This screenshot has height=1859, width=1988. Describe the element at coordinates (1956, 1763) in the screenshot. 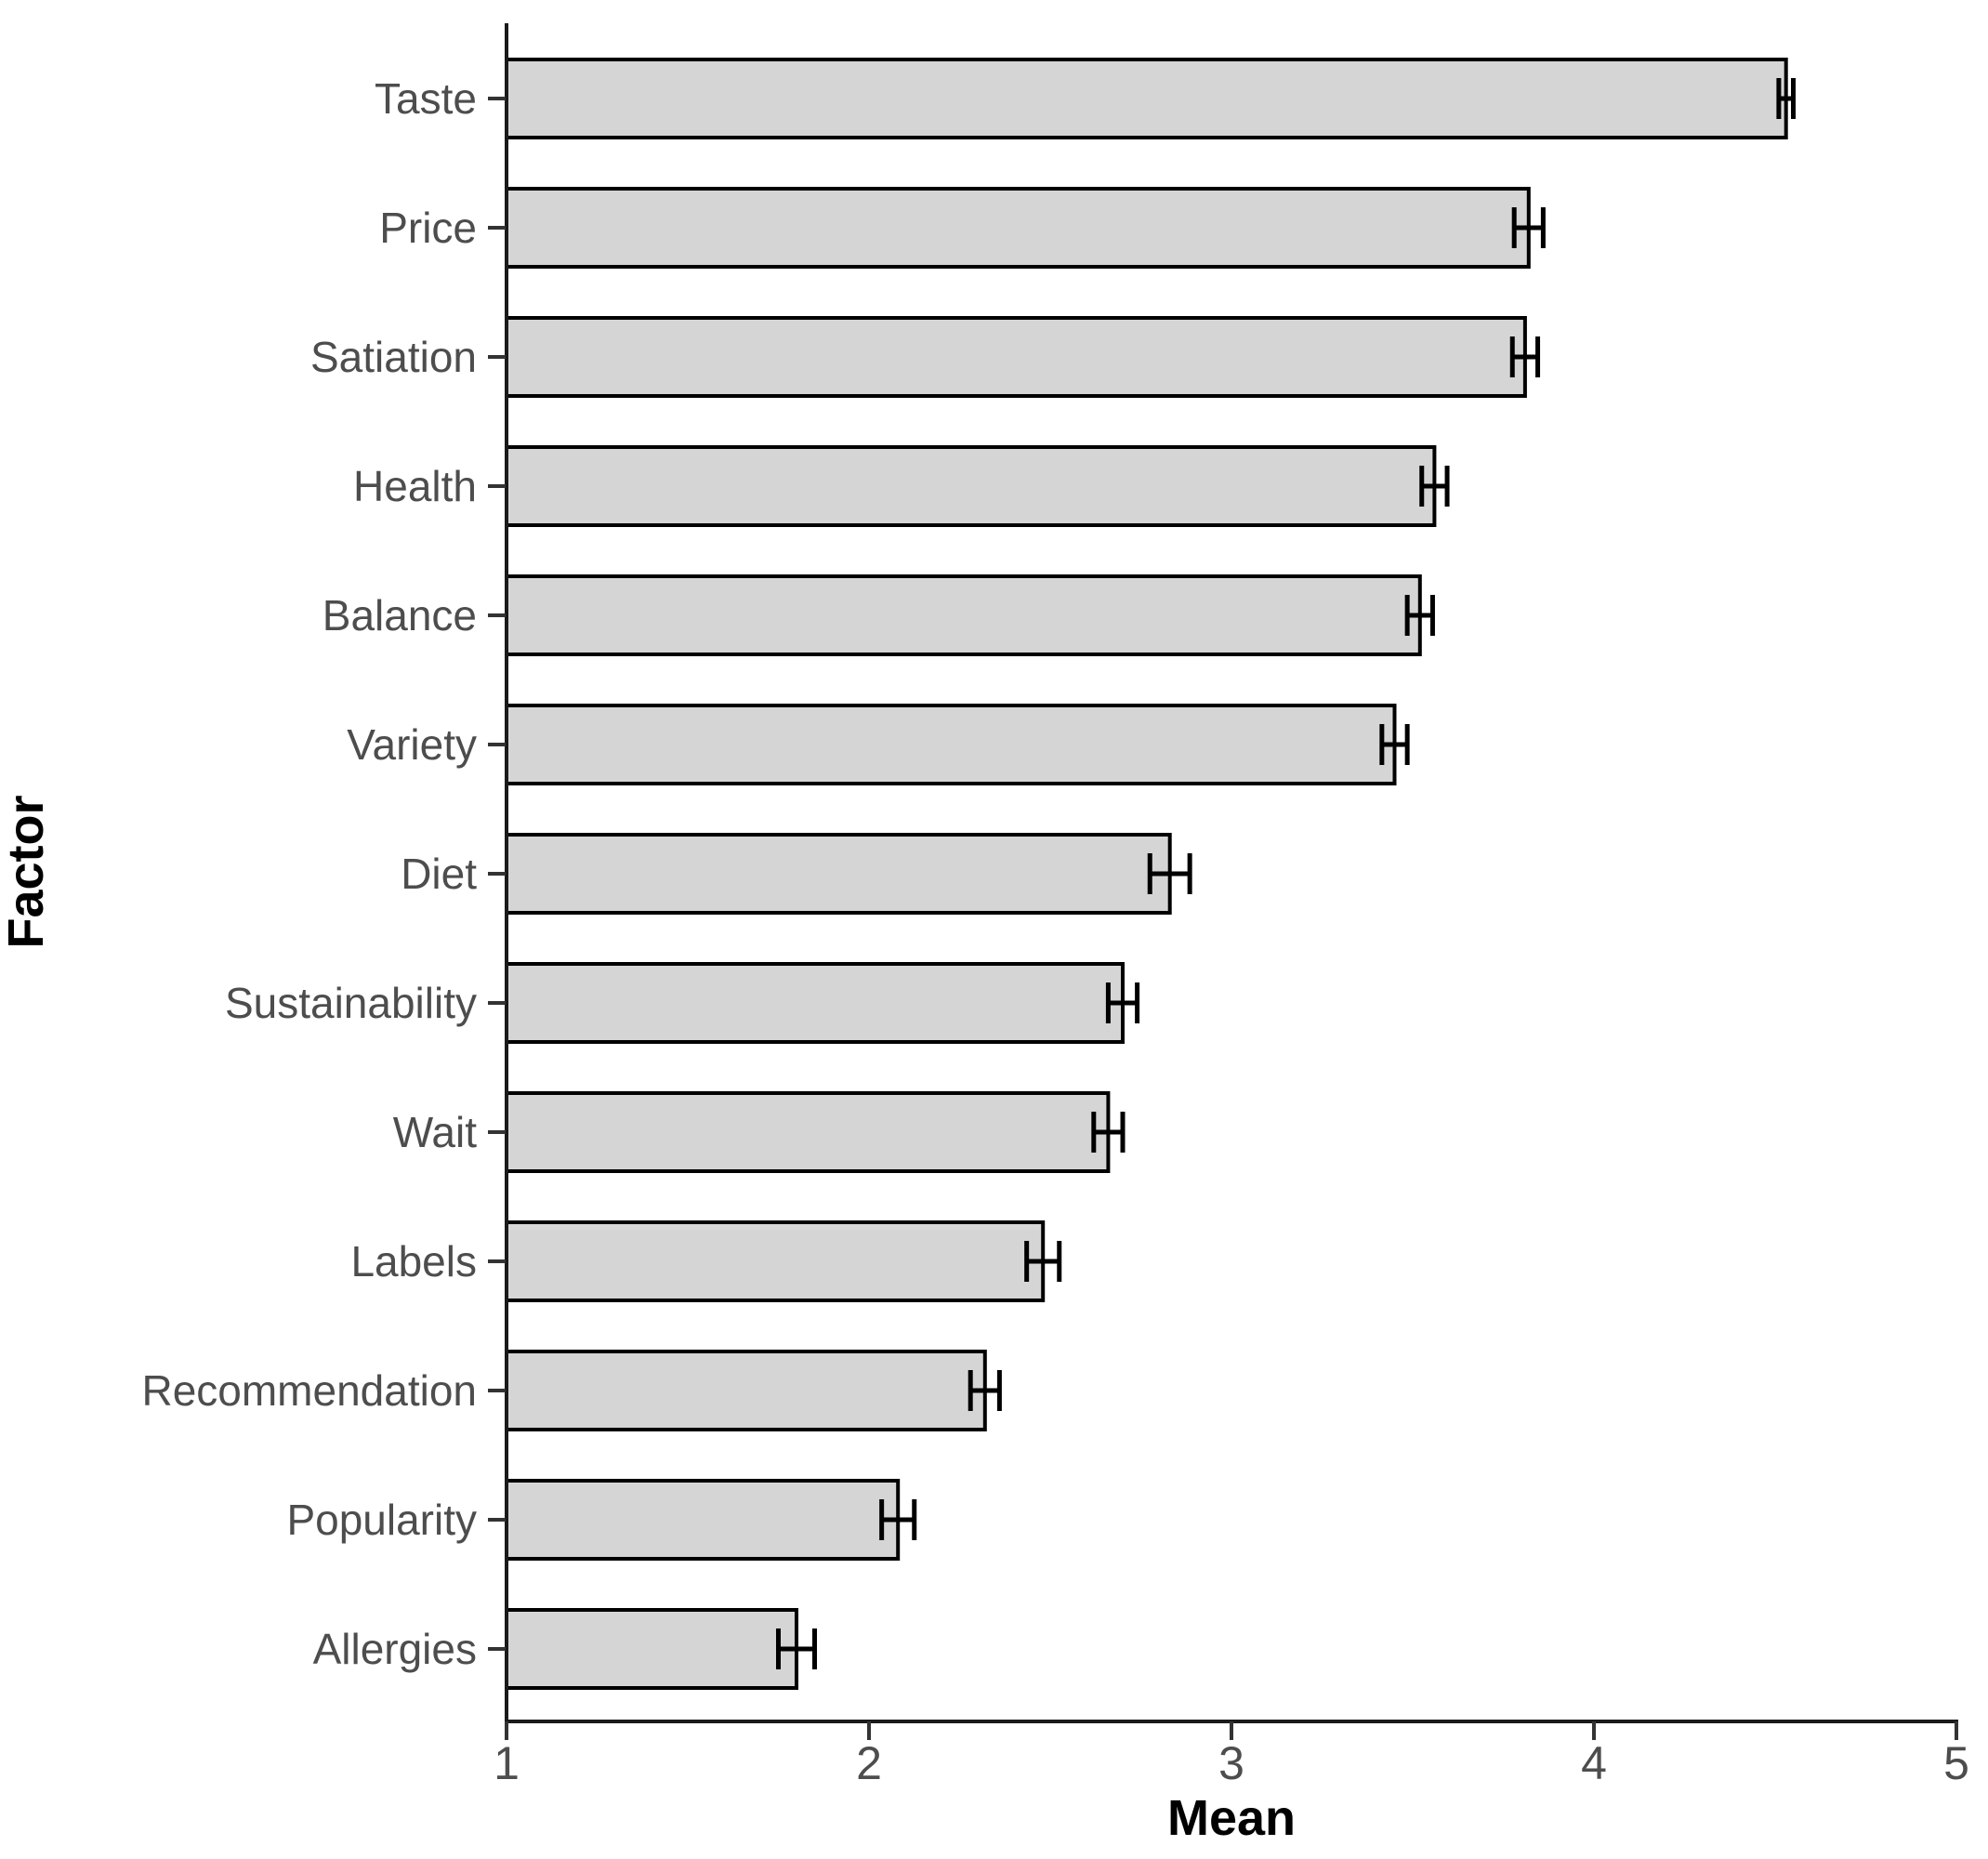

I see `x-tick-label: 5` at that location.